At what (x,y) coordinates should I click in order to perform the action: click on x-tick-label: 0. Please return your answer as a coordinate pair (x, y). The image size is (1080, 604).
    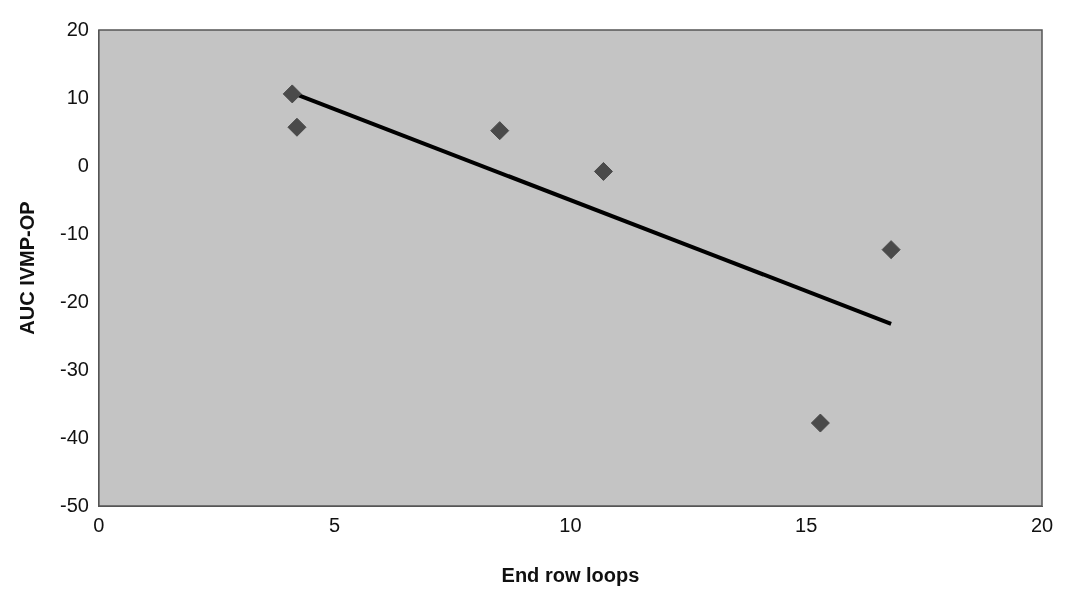
    Looking at the image, I should click on (99, 524).